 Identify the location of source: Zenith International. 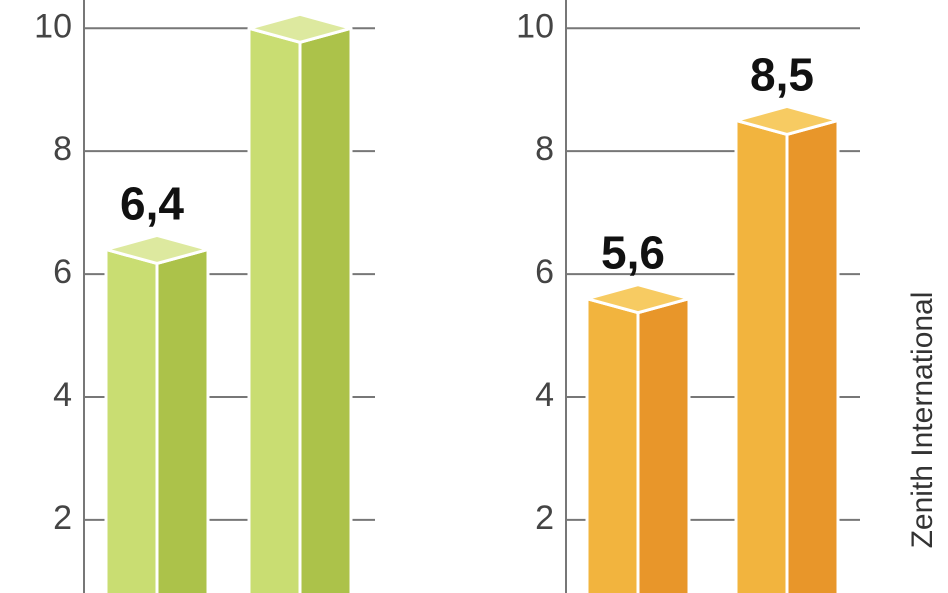
(922, 420).